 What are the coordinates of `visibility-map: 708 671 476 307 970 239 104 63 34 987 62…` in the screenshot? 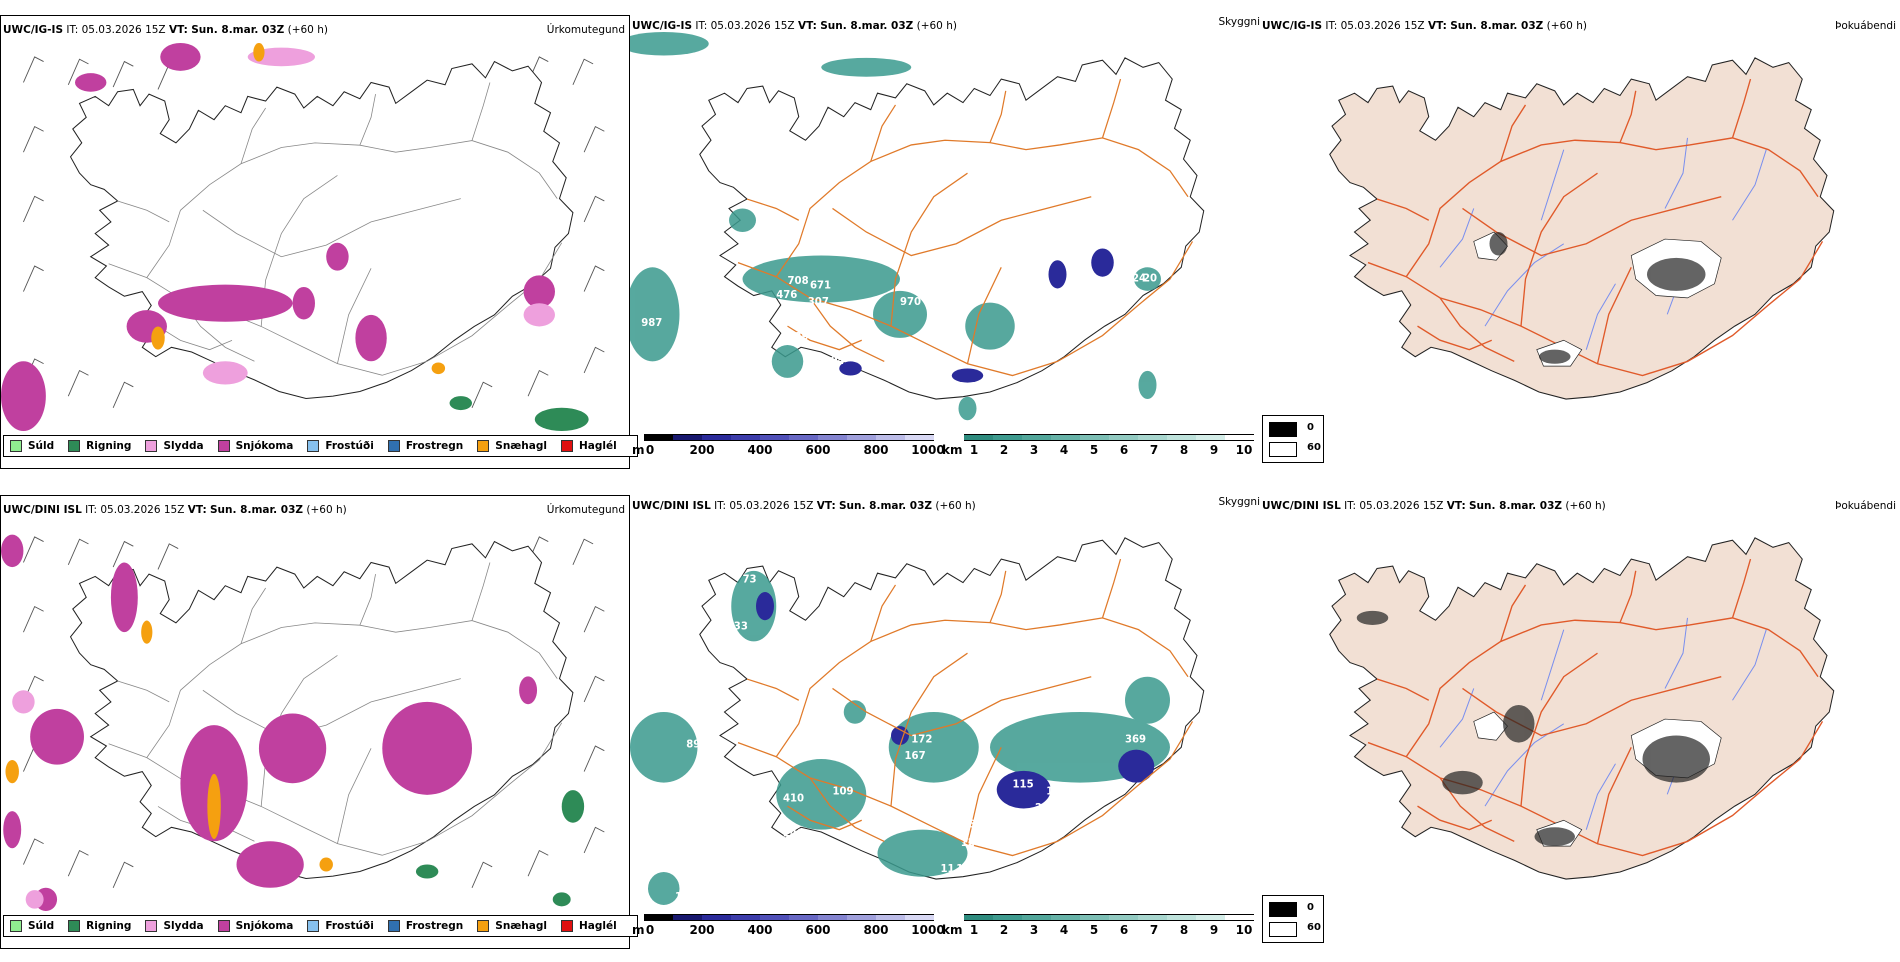 It's located at (917, 226).